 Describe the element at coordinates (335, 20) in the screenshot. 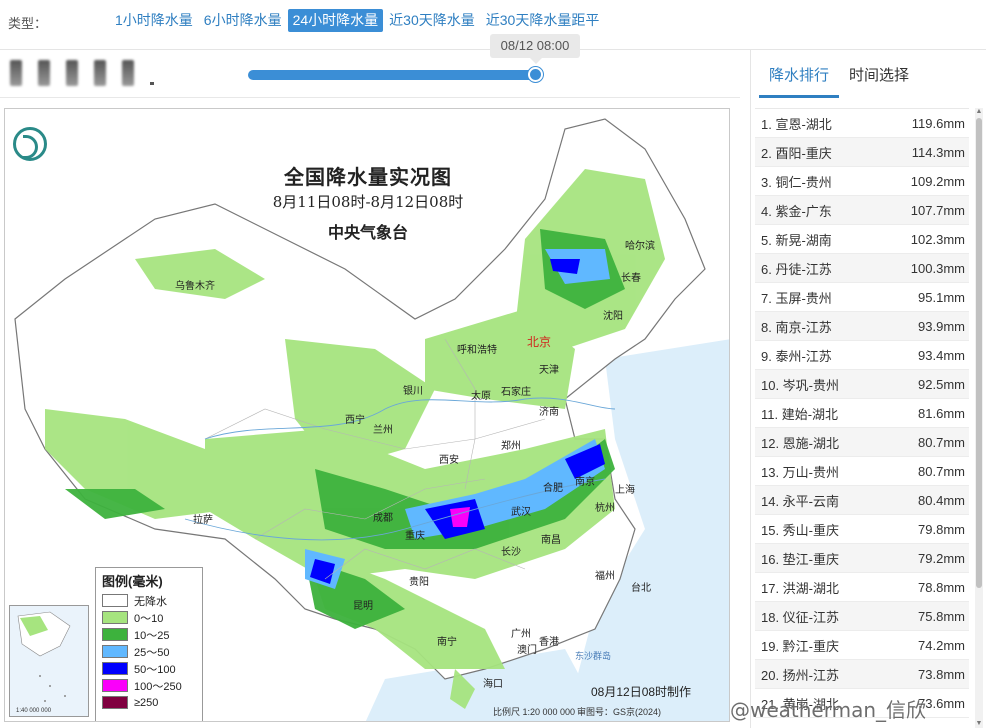

I see `tab-24h-precip: 24小时降水量` at that location.